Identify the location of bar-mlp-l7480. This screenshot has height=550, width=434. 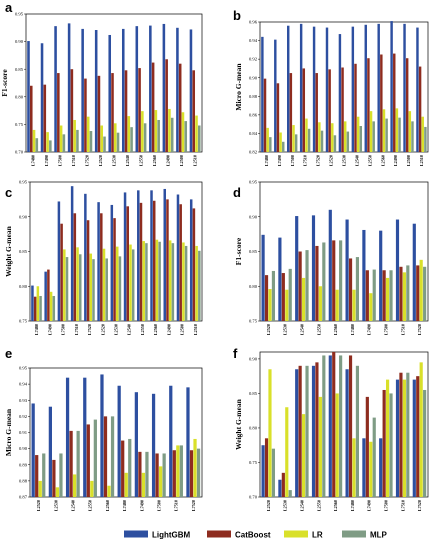
(357, 431).